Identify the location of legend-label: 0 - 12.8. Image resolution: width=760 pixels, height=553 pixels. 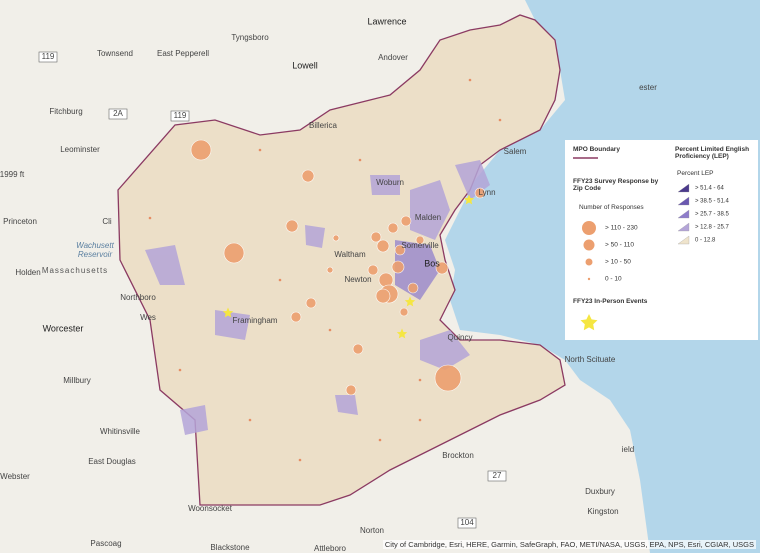
(705, 241).